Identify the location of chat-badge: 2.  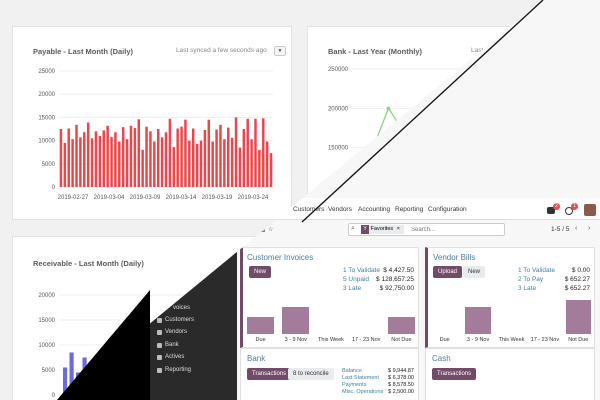
(556, 206).